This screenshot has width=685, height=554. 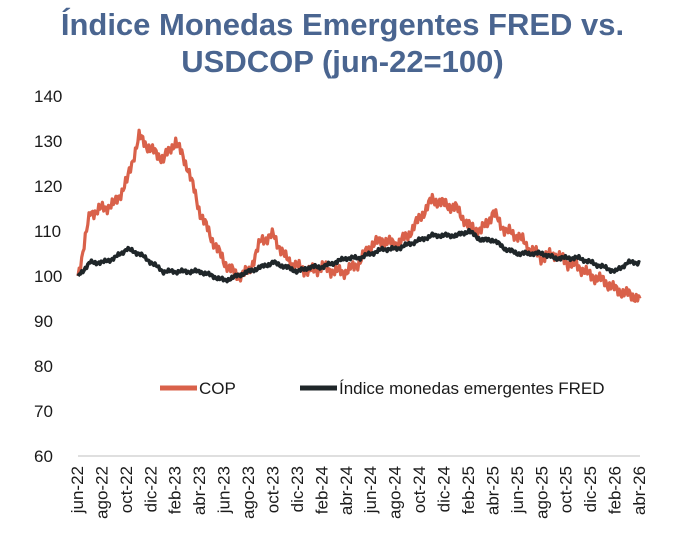 What do you see at coordinates (541, 492) in the screenshot?
I see `x-tick-label: ago-25` at bounding box center [541, 492].